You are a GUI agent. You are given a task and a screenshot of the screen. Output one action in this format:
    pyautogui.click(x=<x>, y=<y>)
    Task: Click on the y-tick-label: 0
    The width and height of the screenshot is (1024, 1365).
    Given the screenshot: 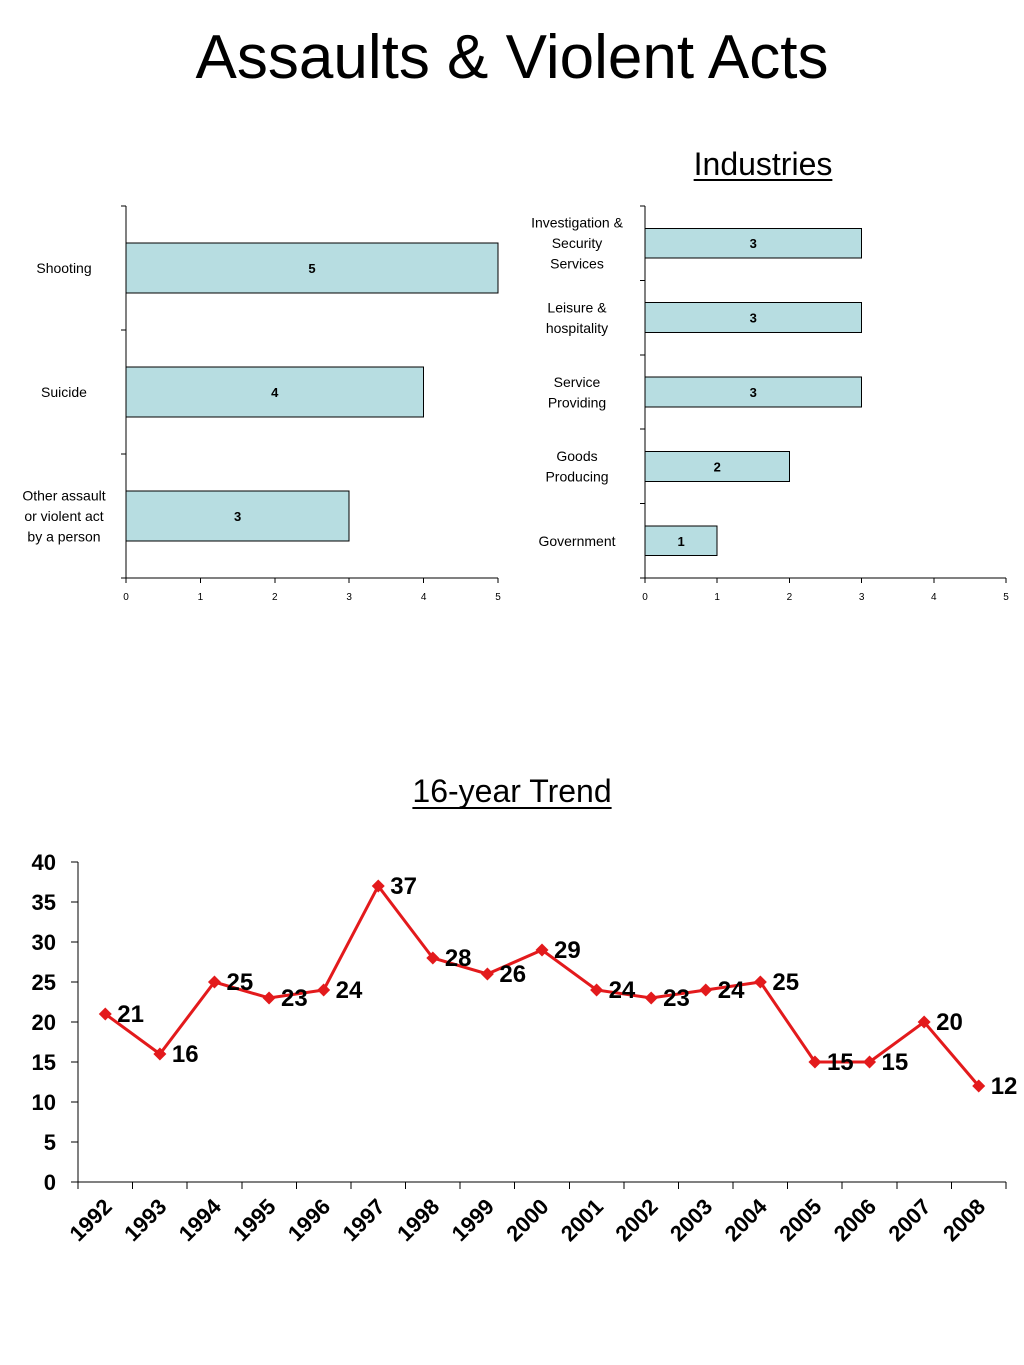 What is the action you would take?
    pyautogui.click(x=50, y=1182)
    